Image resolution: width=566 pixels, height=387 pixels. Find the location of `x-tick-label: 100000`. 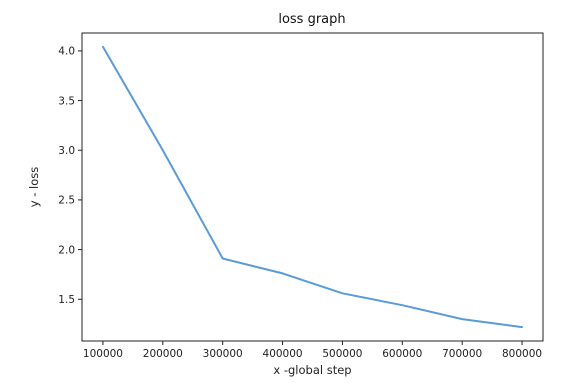

x-tick-label: 100000 is located at coordinates (103, 354).